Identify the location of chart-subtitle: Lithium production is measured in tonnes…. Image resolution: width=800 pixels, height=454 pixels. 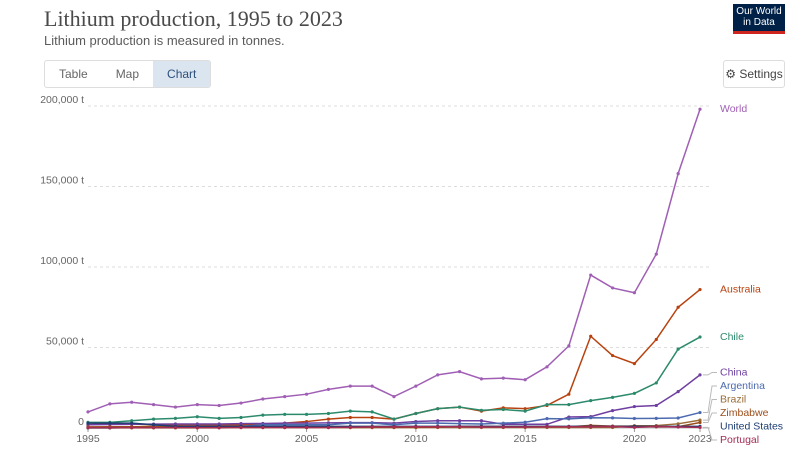
(164, 40).